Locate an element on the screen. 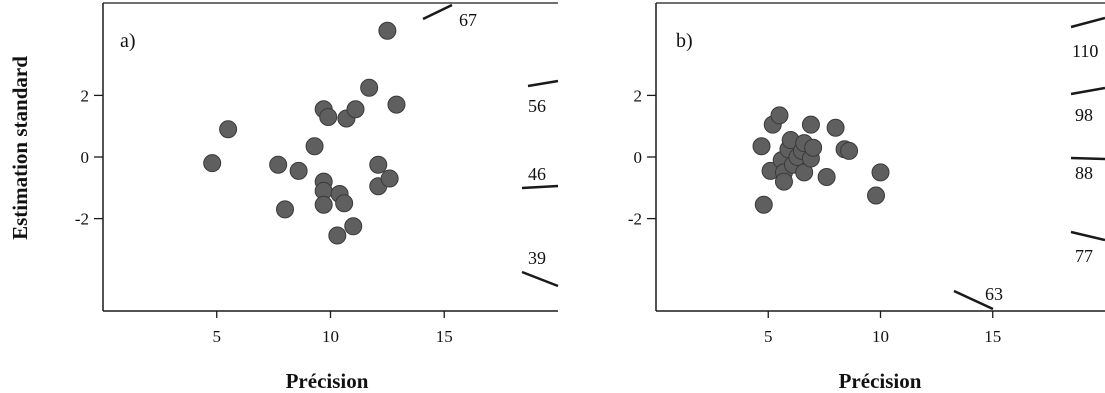 This screenshot has width=1105, height=393. panel-a-x-tick-label: 15 is located at coordinates (444, 336).